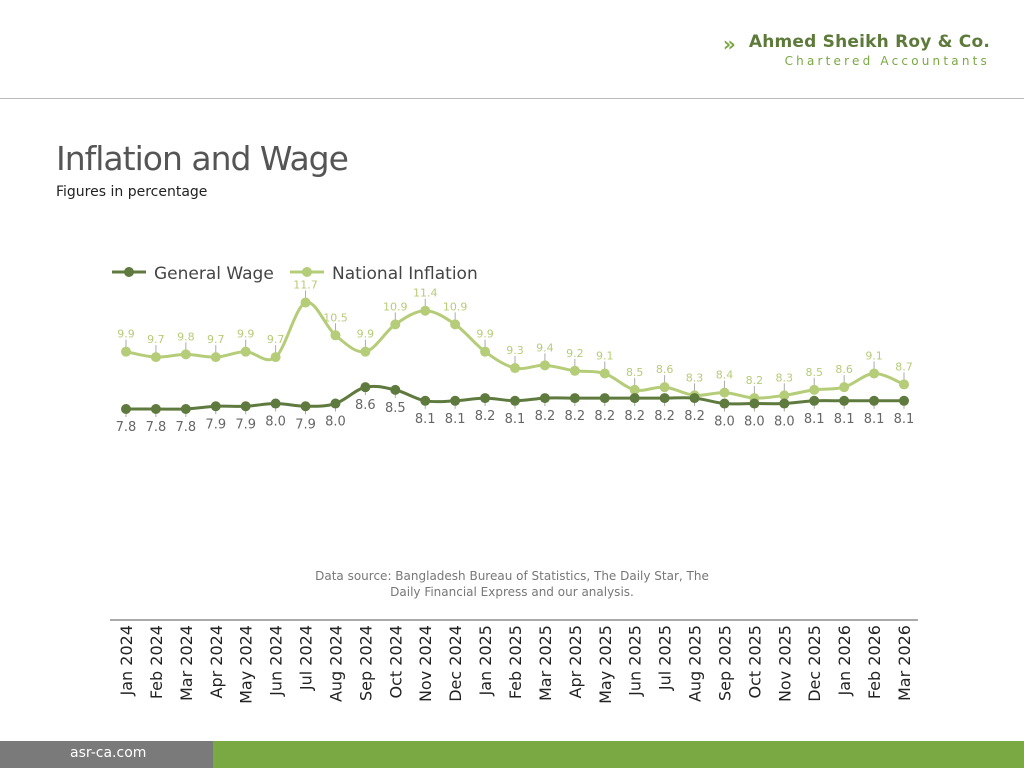 This screenshot has height=768, width=1024. I want to click on x-tick-label: Jan 2024, so click(126, 660).